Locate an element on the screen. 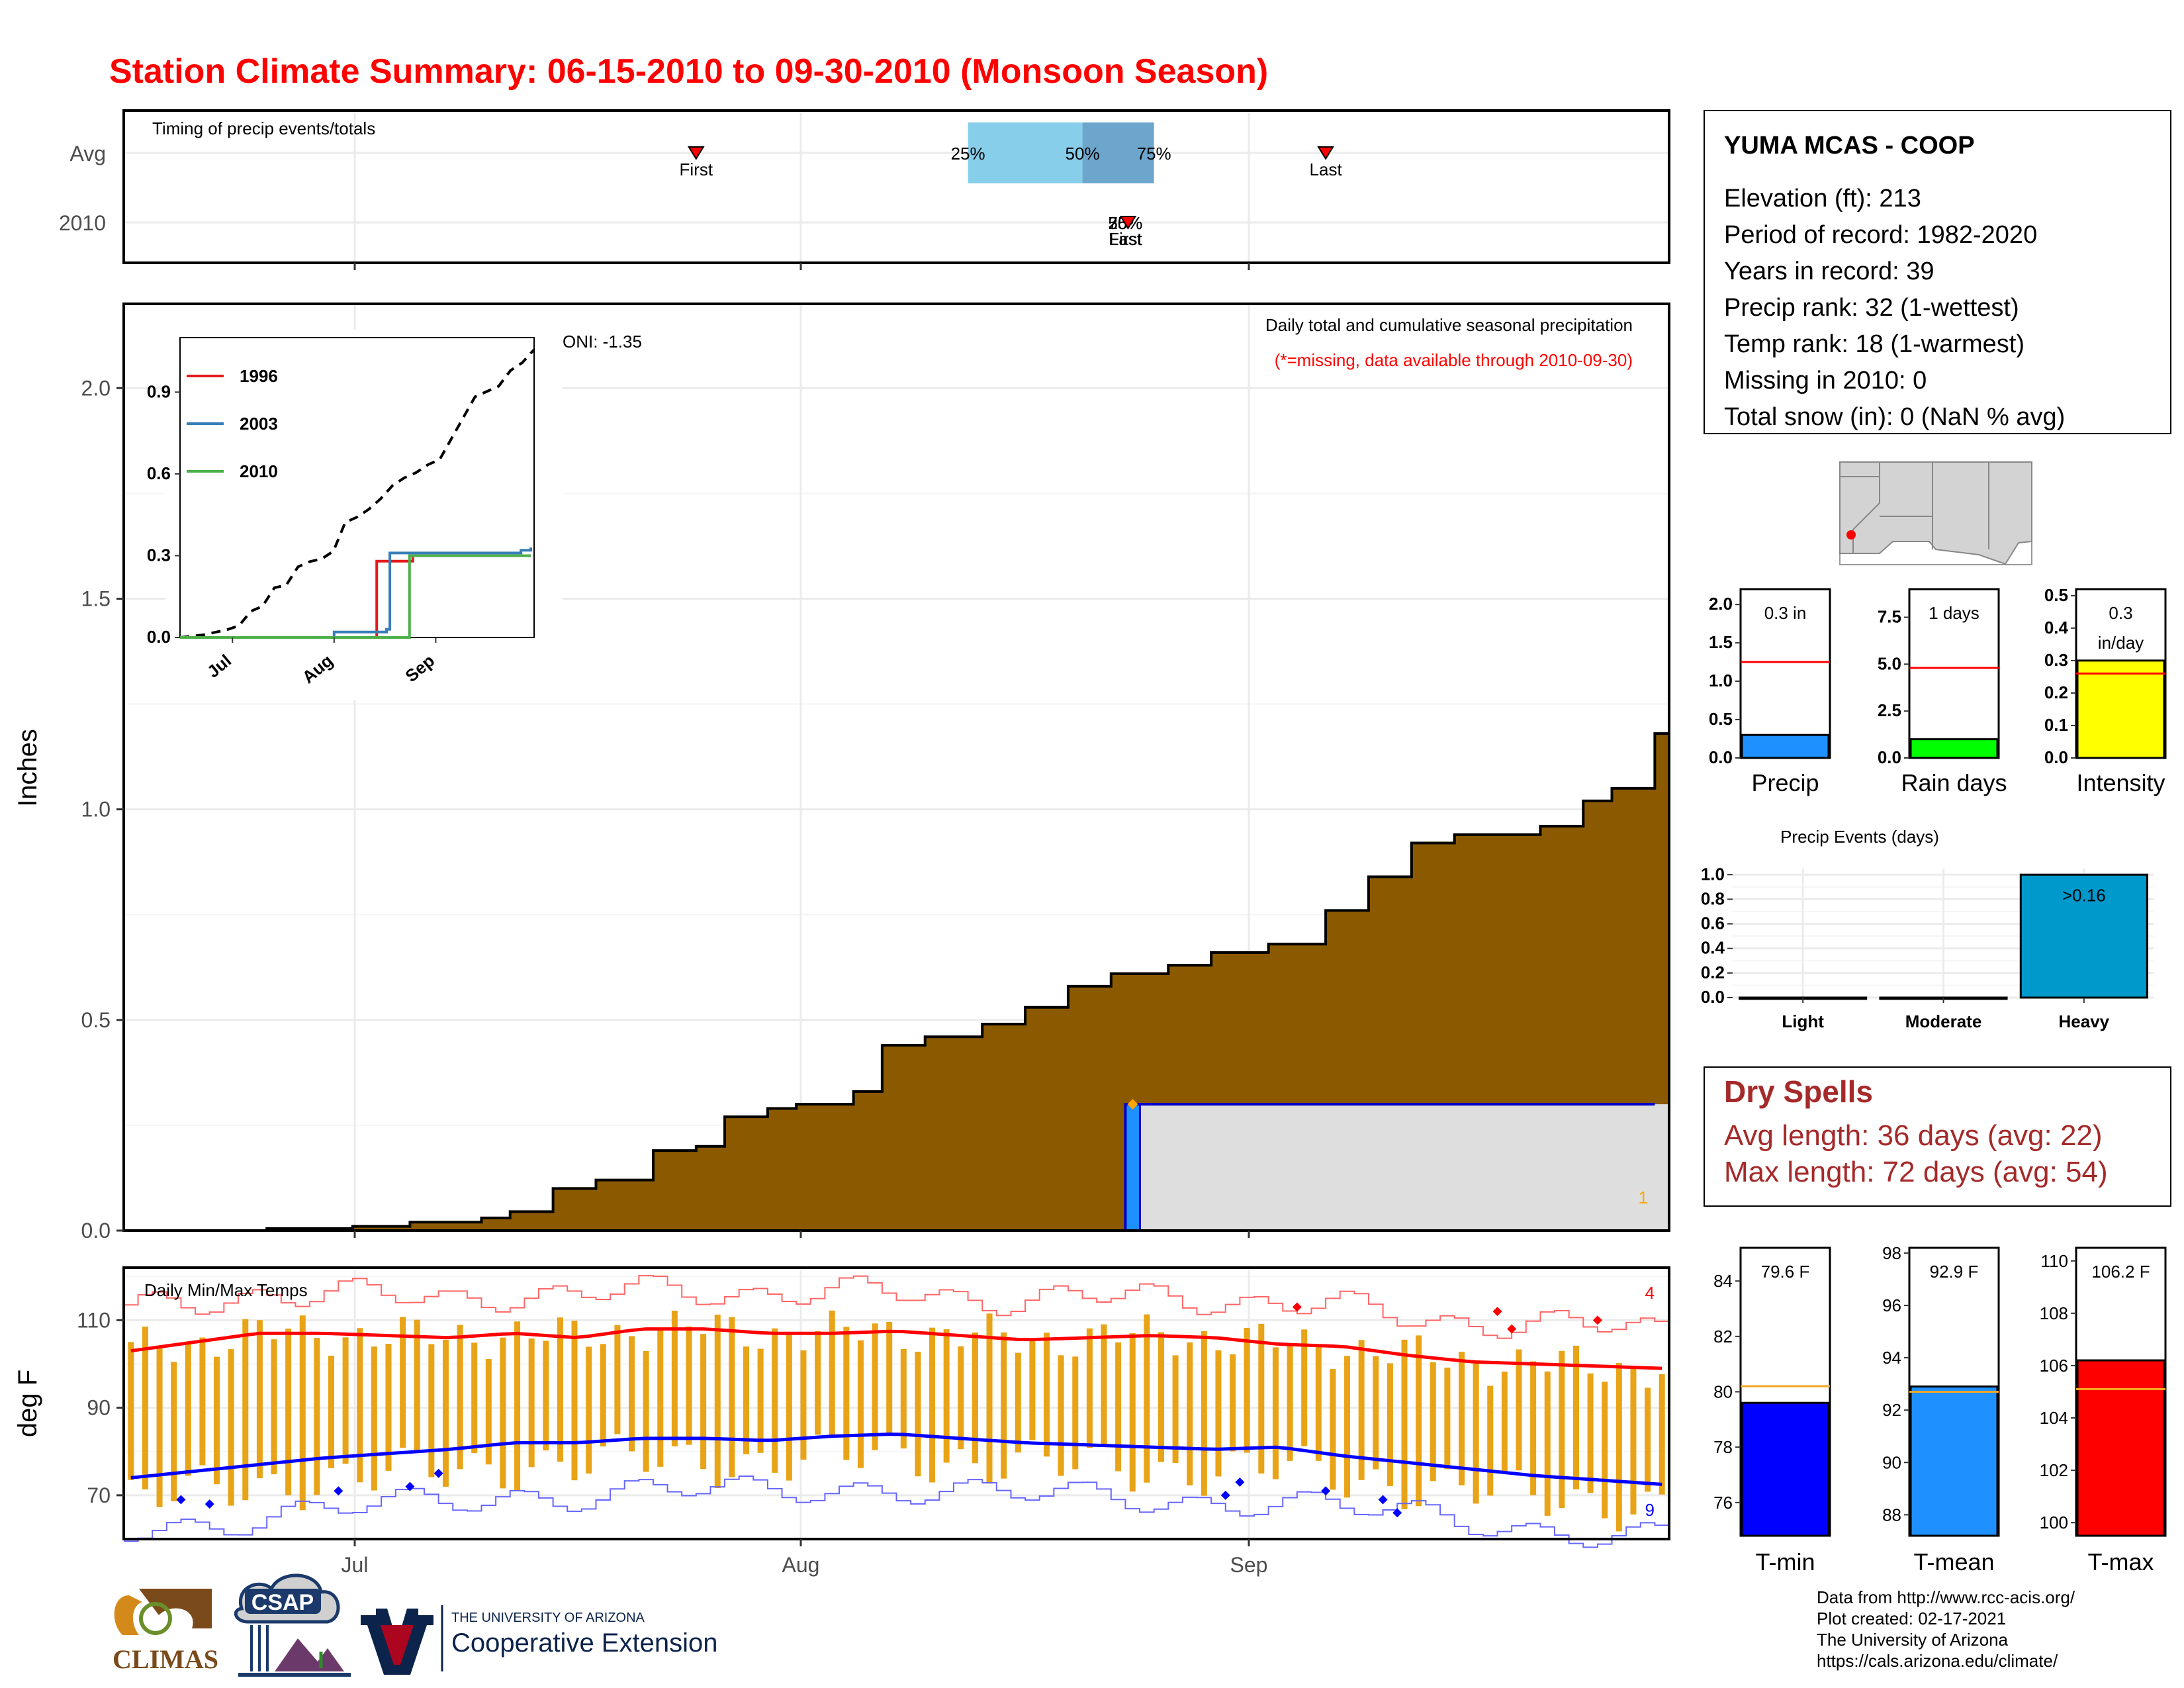 The image size is (2184, 1688). avg-first-label: First is located at coordinates (697, 169).